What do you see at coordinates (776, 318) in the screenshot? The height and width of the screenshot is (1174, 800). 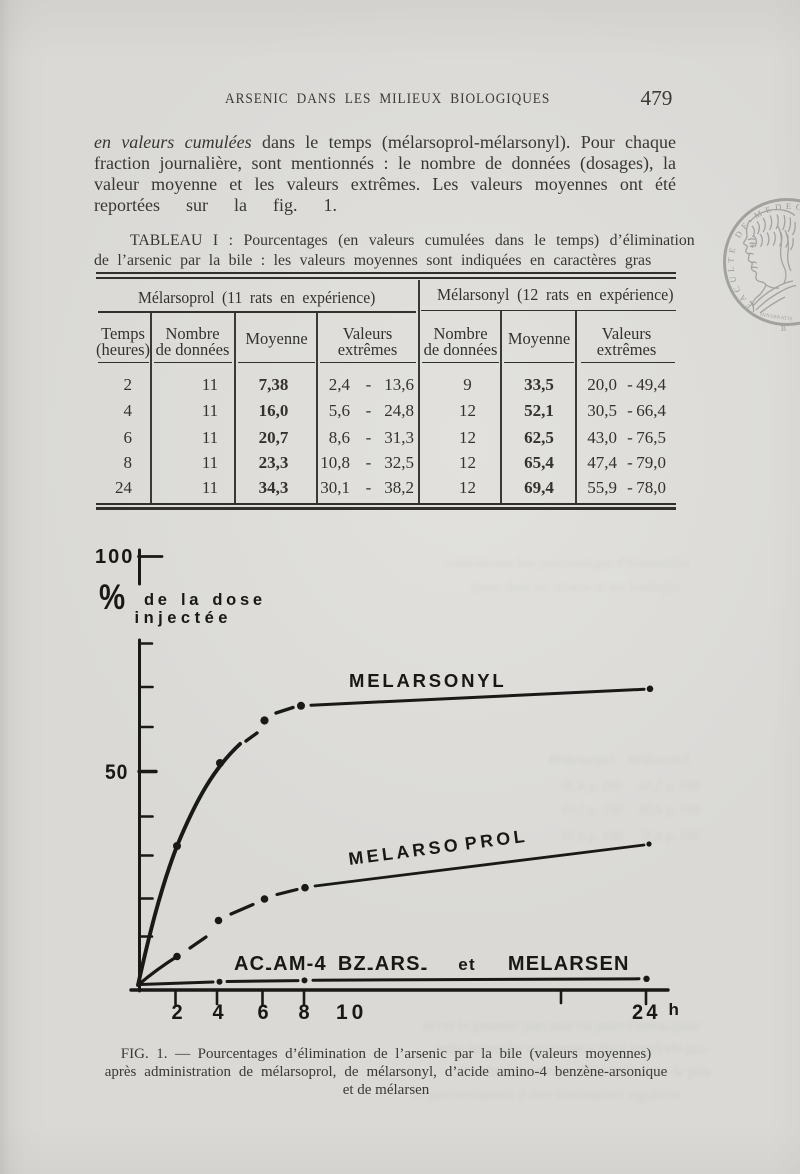 I see `svg-text: INNSBRATIS` at bounding box center [776, 318].